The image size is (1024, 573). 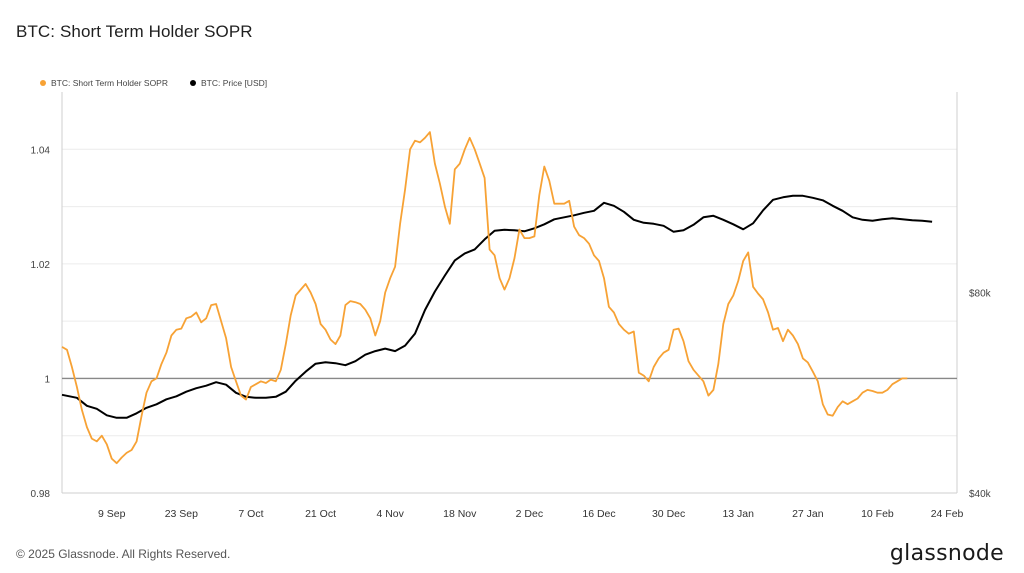 I want to click on y-left-tick-label: 1.04, so click(x=41, y=150).